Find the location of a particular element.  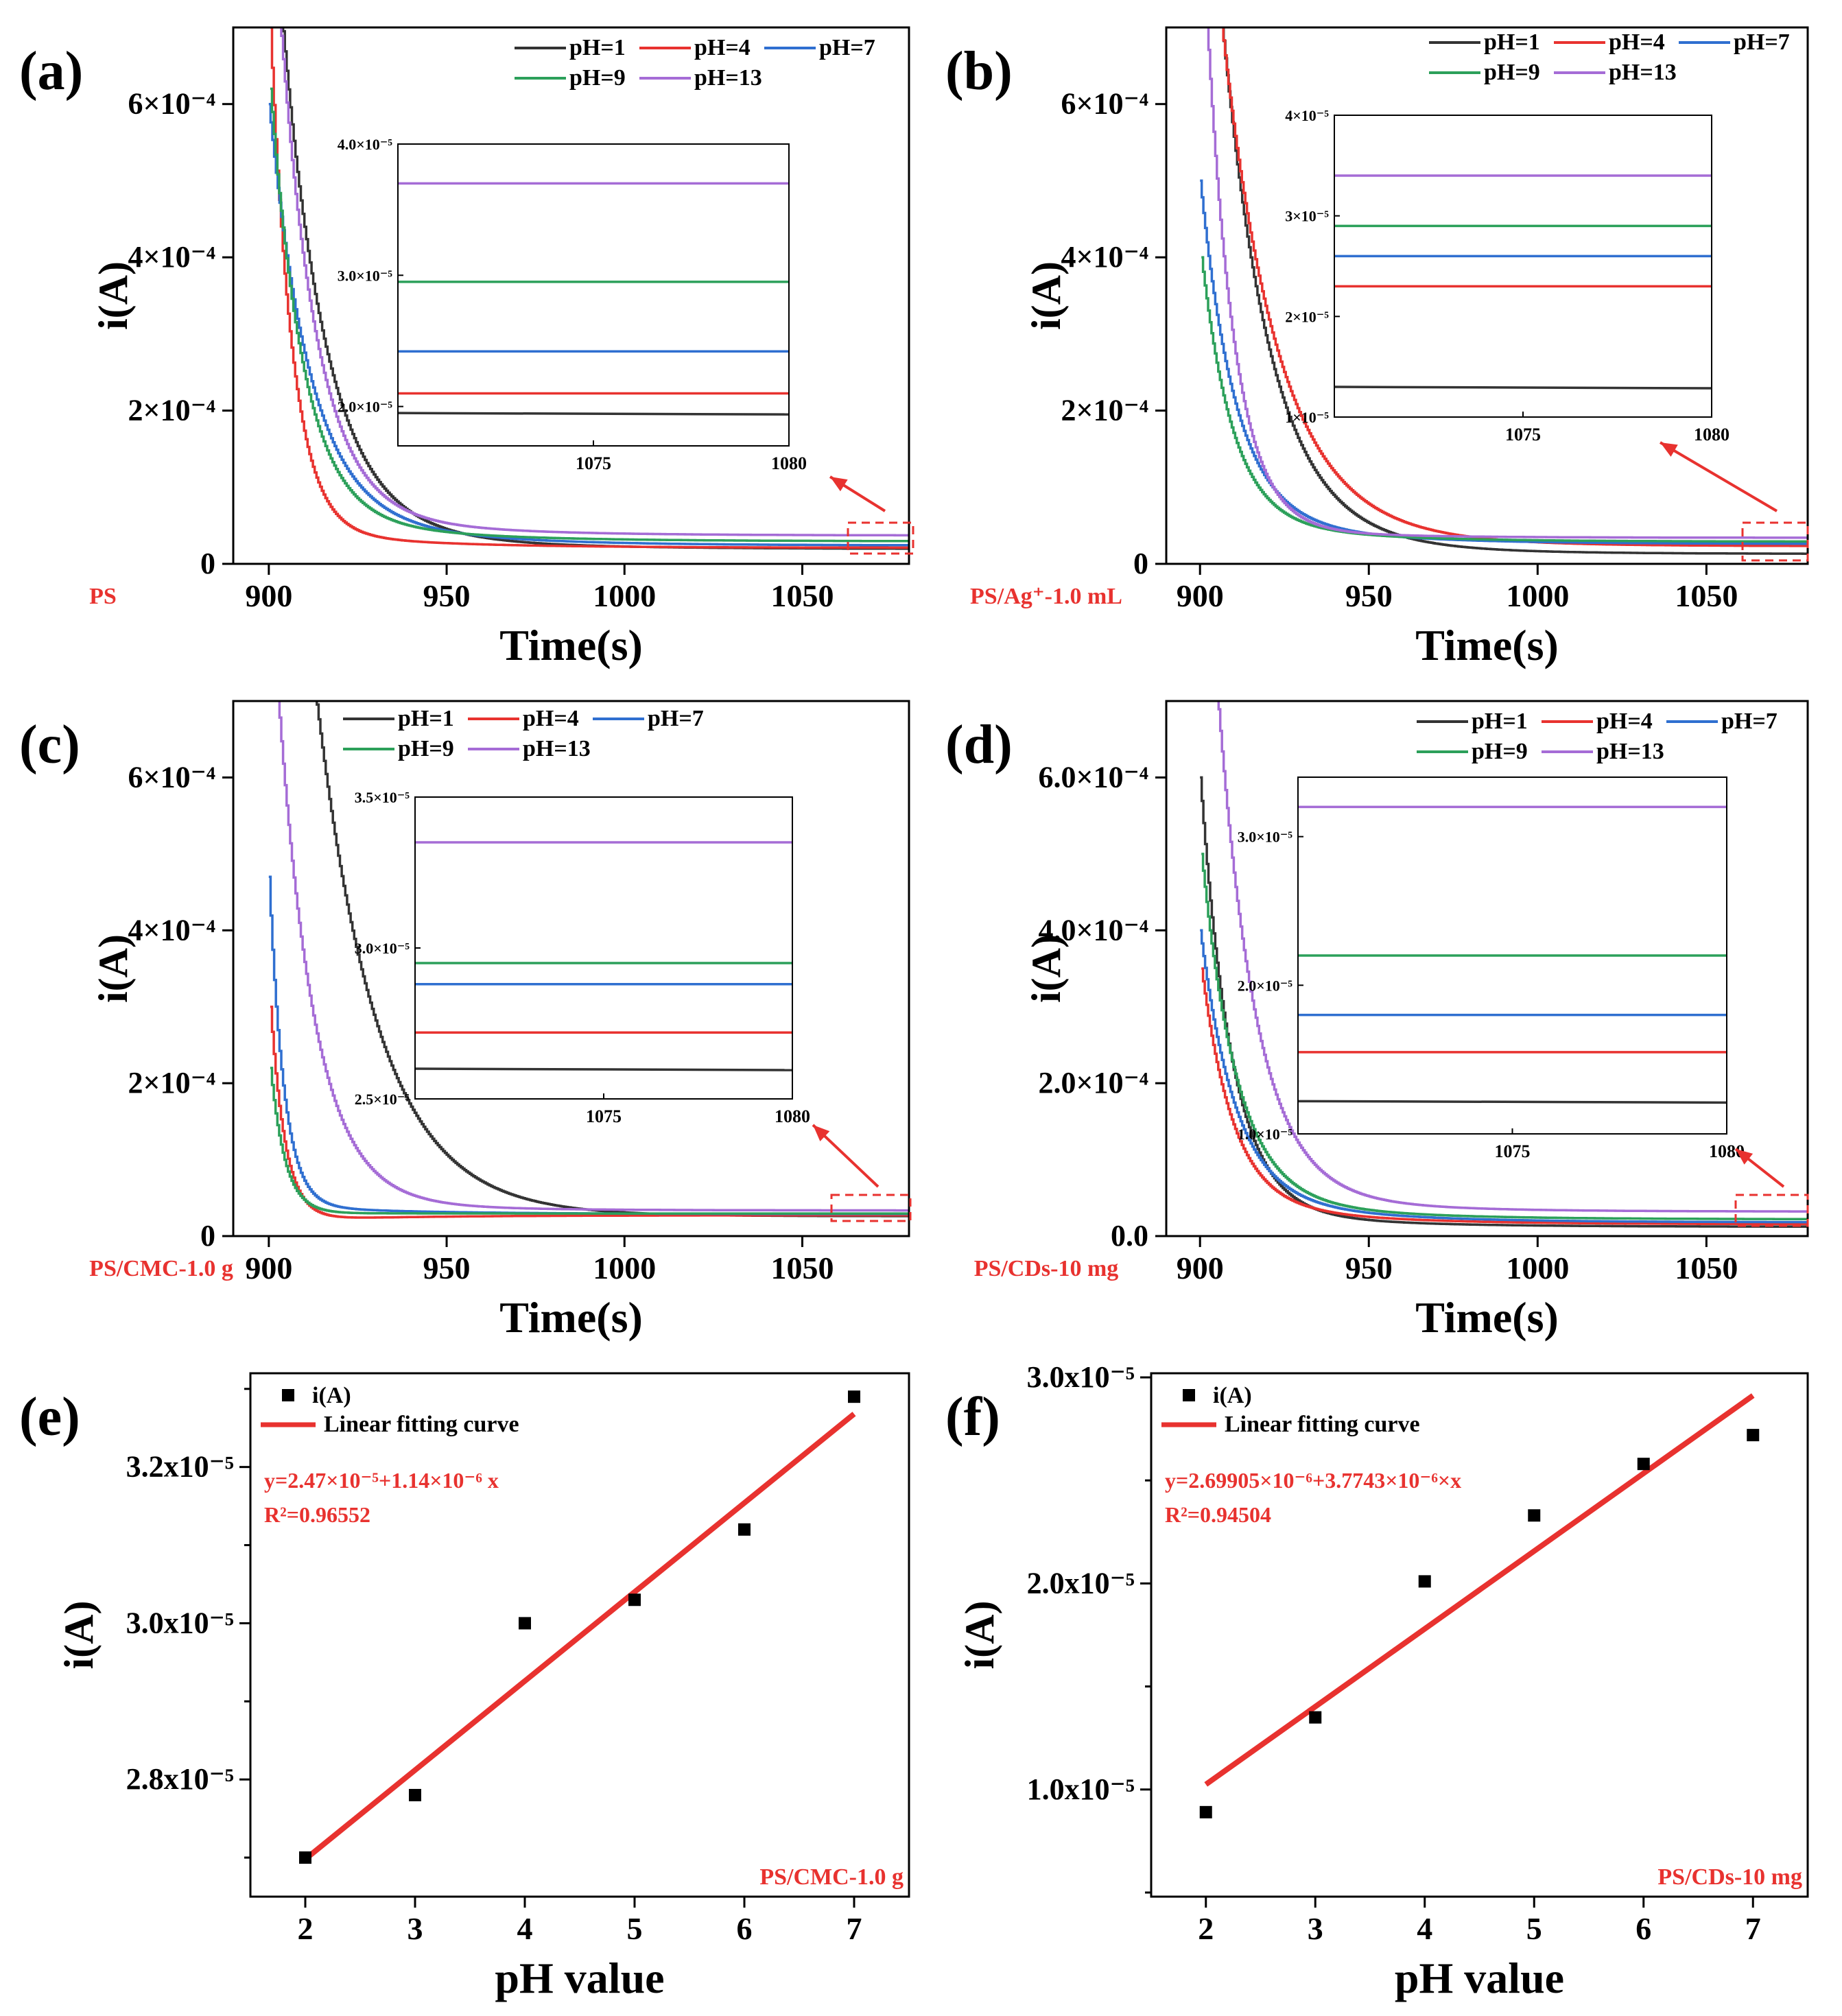

inset: 1075 1080 2.0×10⁻⁵ 3.0×10⁻⁵ 4.0×10⁻⁵ is located at coordinates (572, 304).